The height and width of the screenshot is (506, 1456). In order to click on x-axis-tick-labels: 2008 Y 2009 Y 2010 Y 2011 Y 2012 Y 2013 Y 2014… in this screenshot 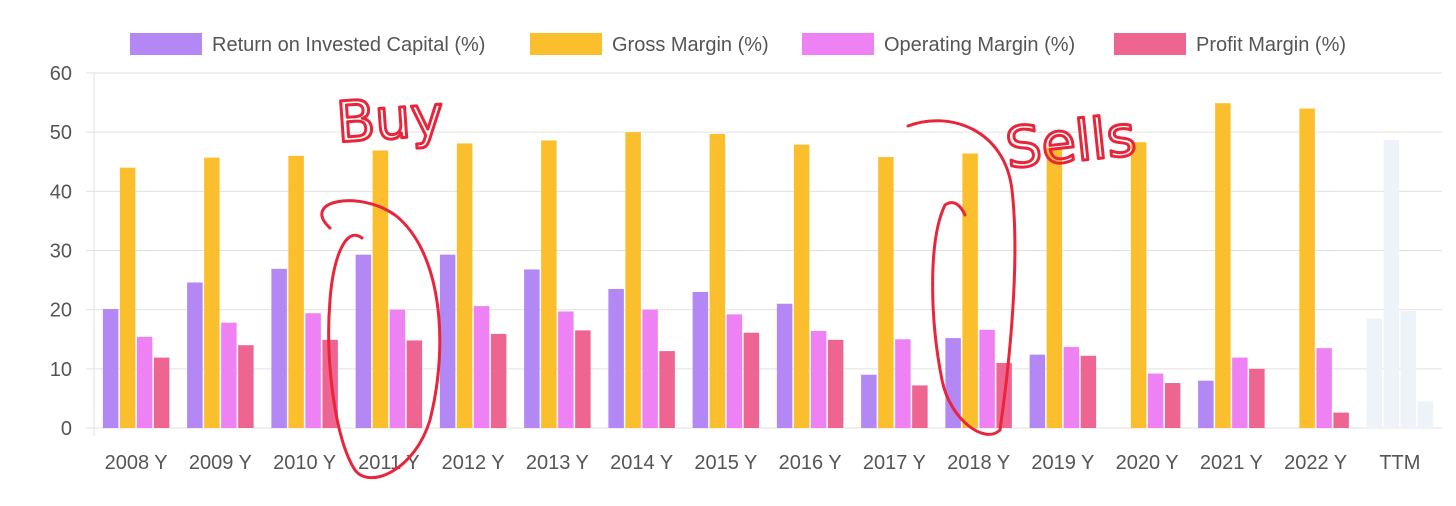, I will do `click(763, 463)`.